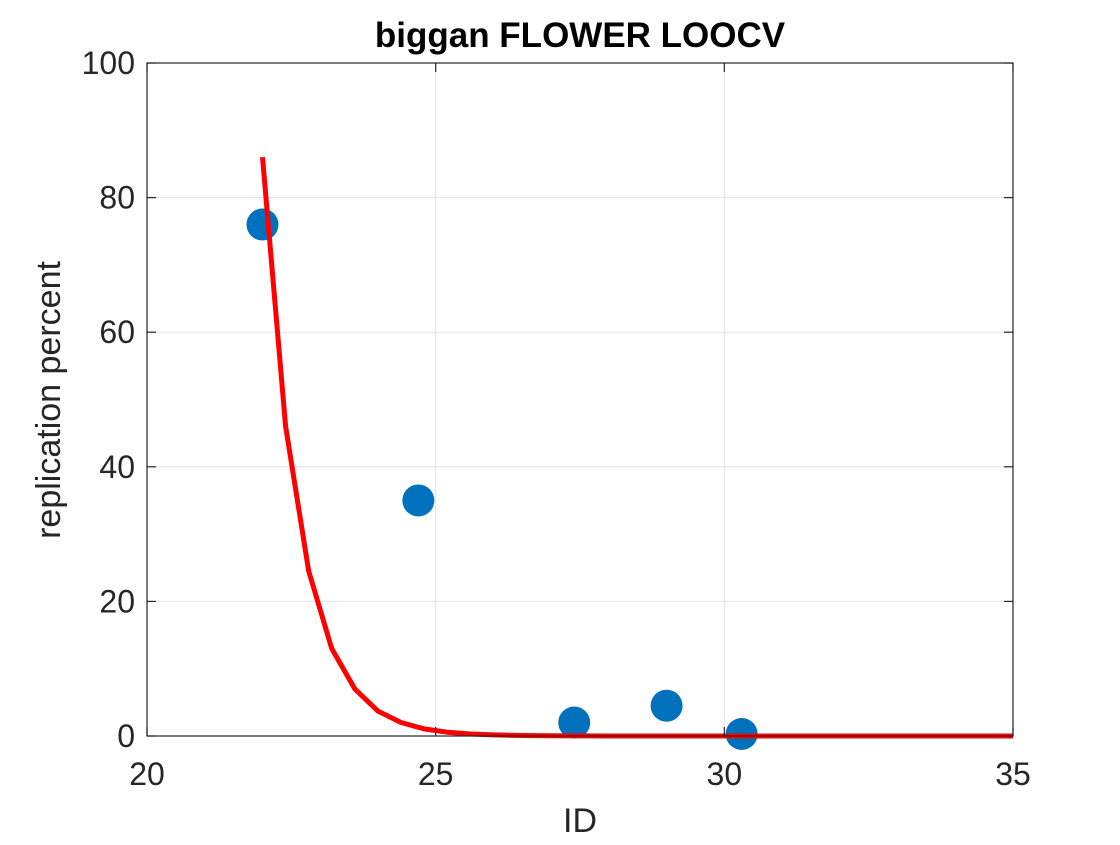 This screenshot has width=1120, height=845. What do you see at coordinates (117, 198) in the screenshot?
I see `y-tick-label: 80` at bounding box center [117, 198].